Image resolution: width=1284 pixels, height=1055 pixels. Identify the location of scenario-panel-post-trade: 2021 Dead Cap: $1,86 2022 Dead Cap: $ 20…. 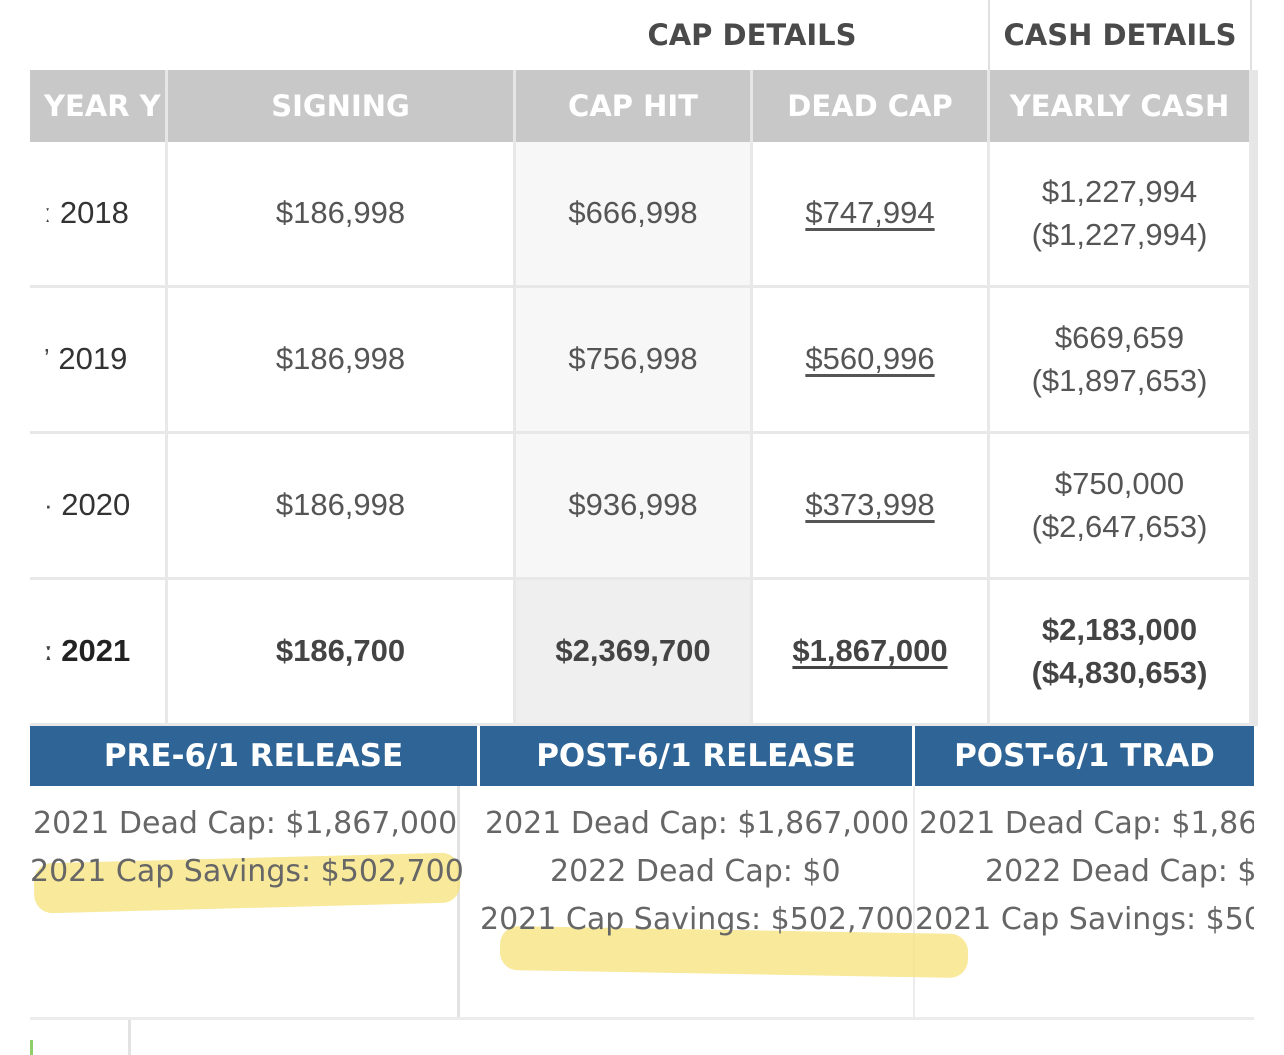
(1084, 902).